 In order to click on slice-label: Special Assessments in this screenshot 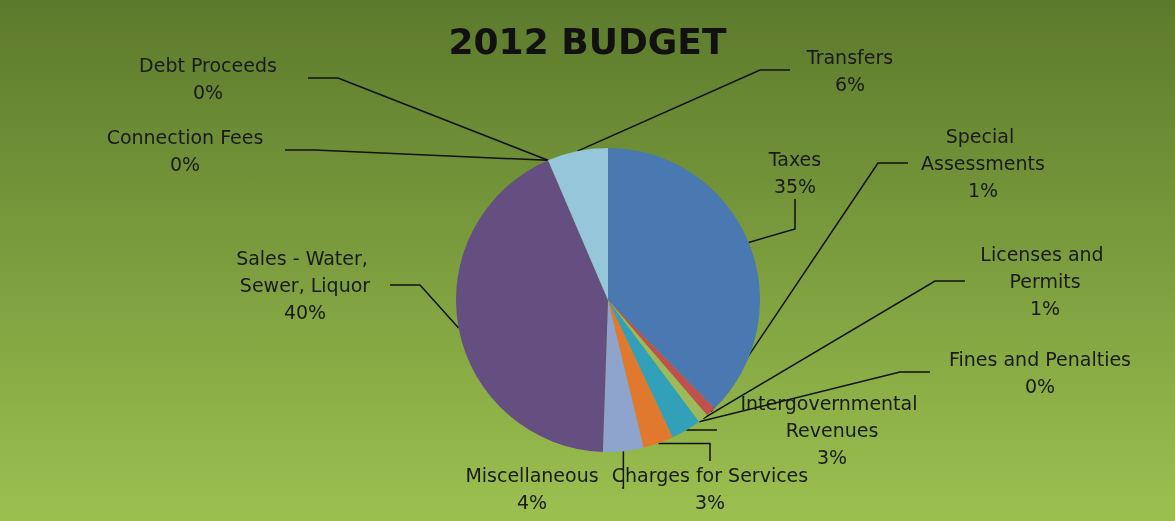, I will do `click(983, 149)`.